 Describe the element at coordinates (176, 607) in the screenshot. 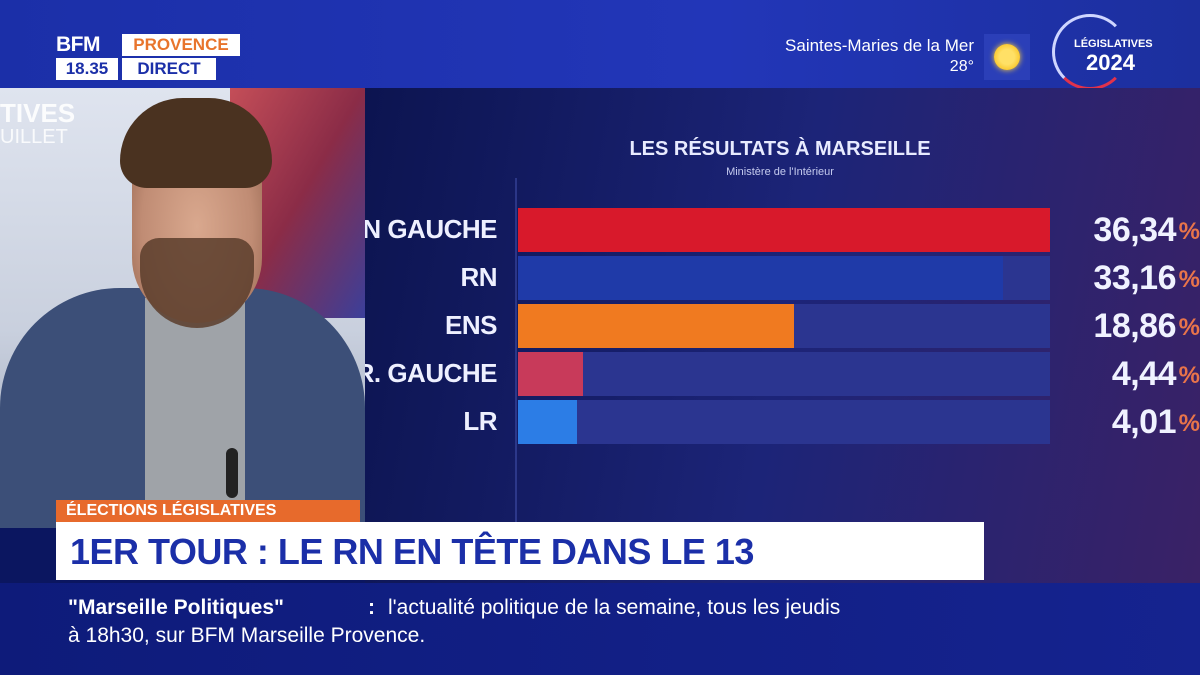

I see `ticker-show-name: "Marseille Politiques"` at that location.